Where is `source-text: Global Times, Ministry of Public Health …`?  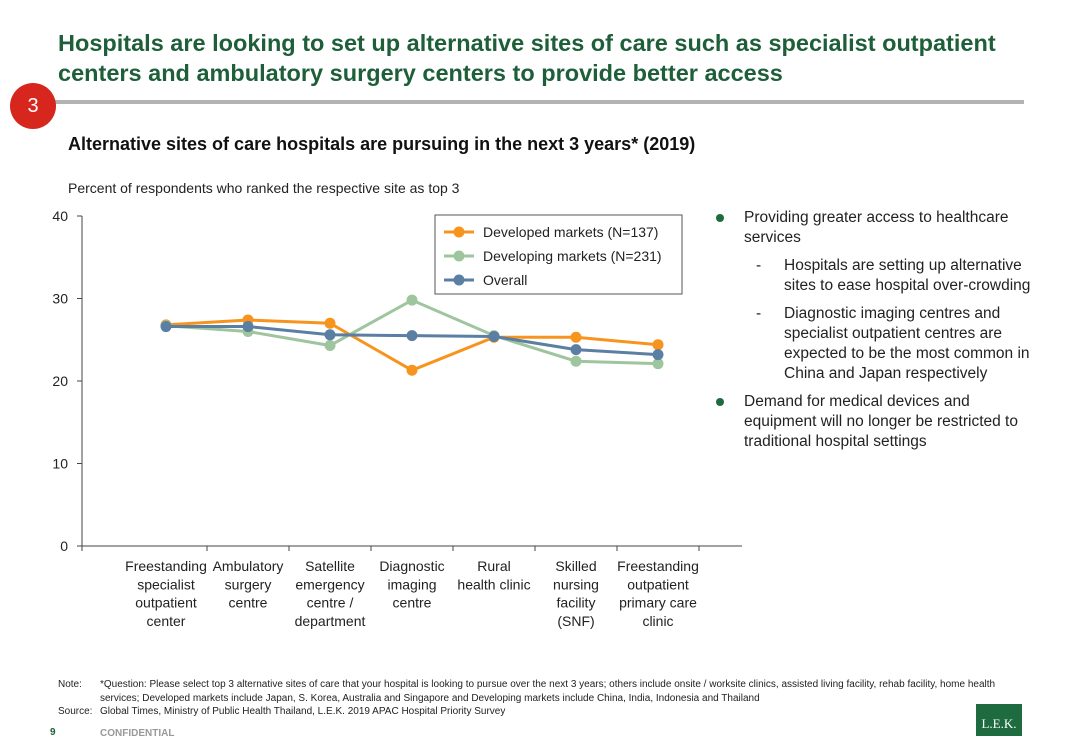
source-text: Global Times, Ministry of Public Health … is located at coordinates (303, 711).